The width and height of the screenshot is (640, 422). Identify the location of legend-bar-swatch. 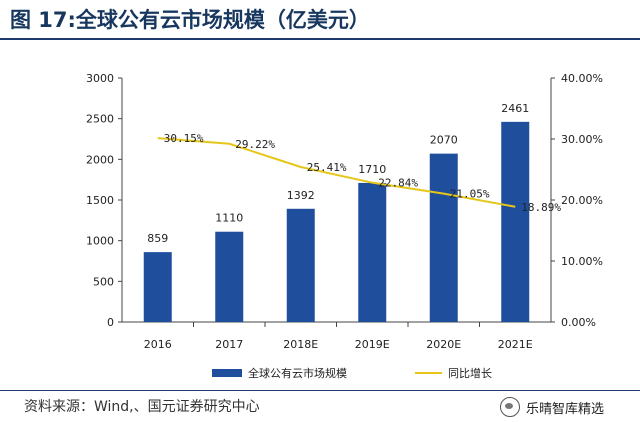
(227, 373).